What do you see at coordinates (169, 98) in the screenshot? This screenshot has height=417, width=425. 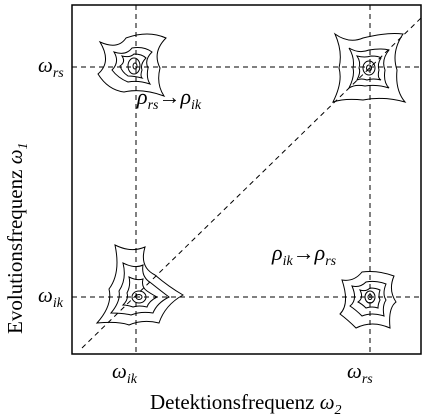 I see `annotation-rs-to-ik: ρrs→ρik` at bounding box center [169, 98].